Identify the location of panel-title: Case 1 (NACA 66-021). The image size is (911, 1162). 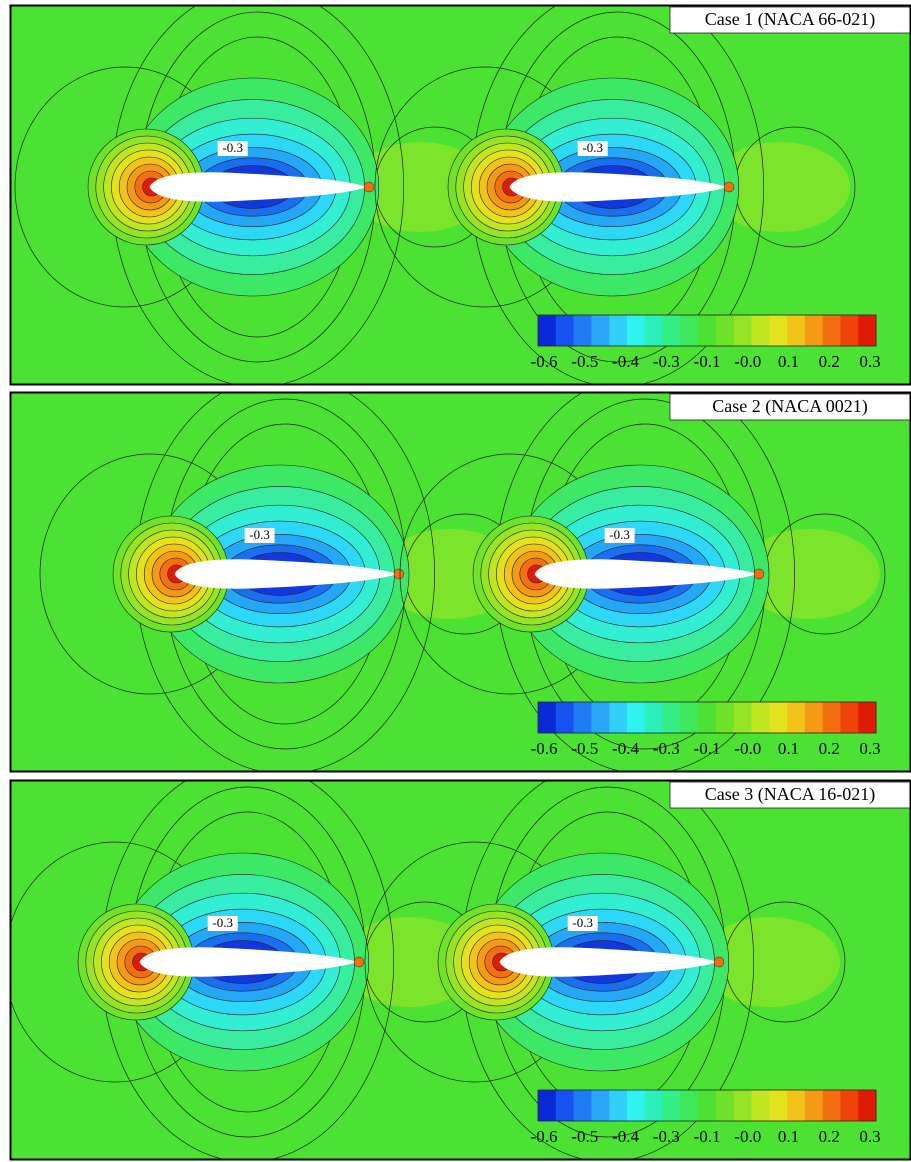
(790, 19).